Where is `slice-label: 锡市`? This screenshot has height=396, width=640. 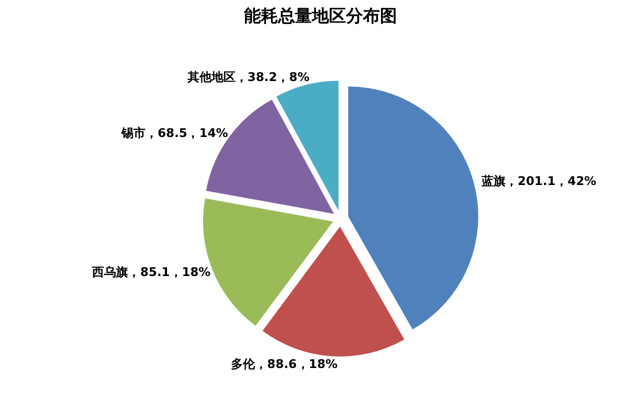 slice-label: 锡市 is located at coordinates (133, 133).